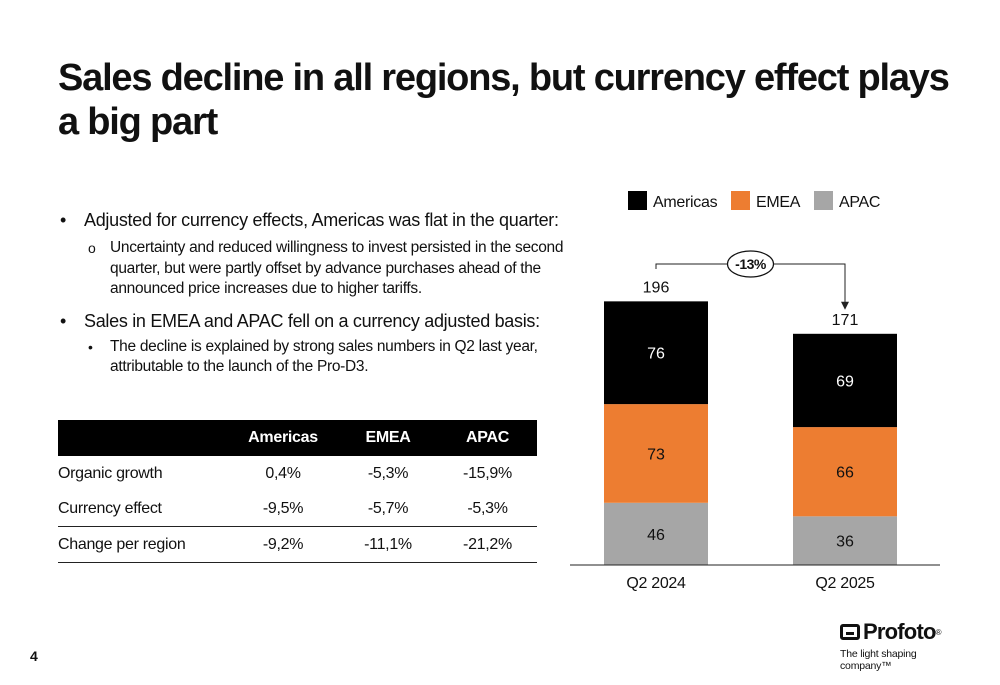  I want to click on table-row: Organic growth 0,4% -5,3% -15,9%, so click(297, 473).